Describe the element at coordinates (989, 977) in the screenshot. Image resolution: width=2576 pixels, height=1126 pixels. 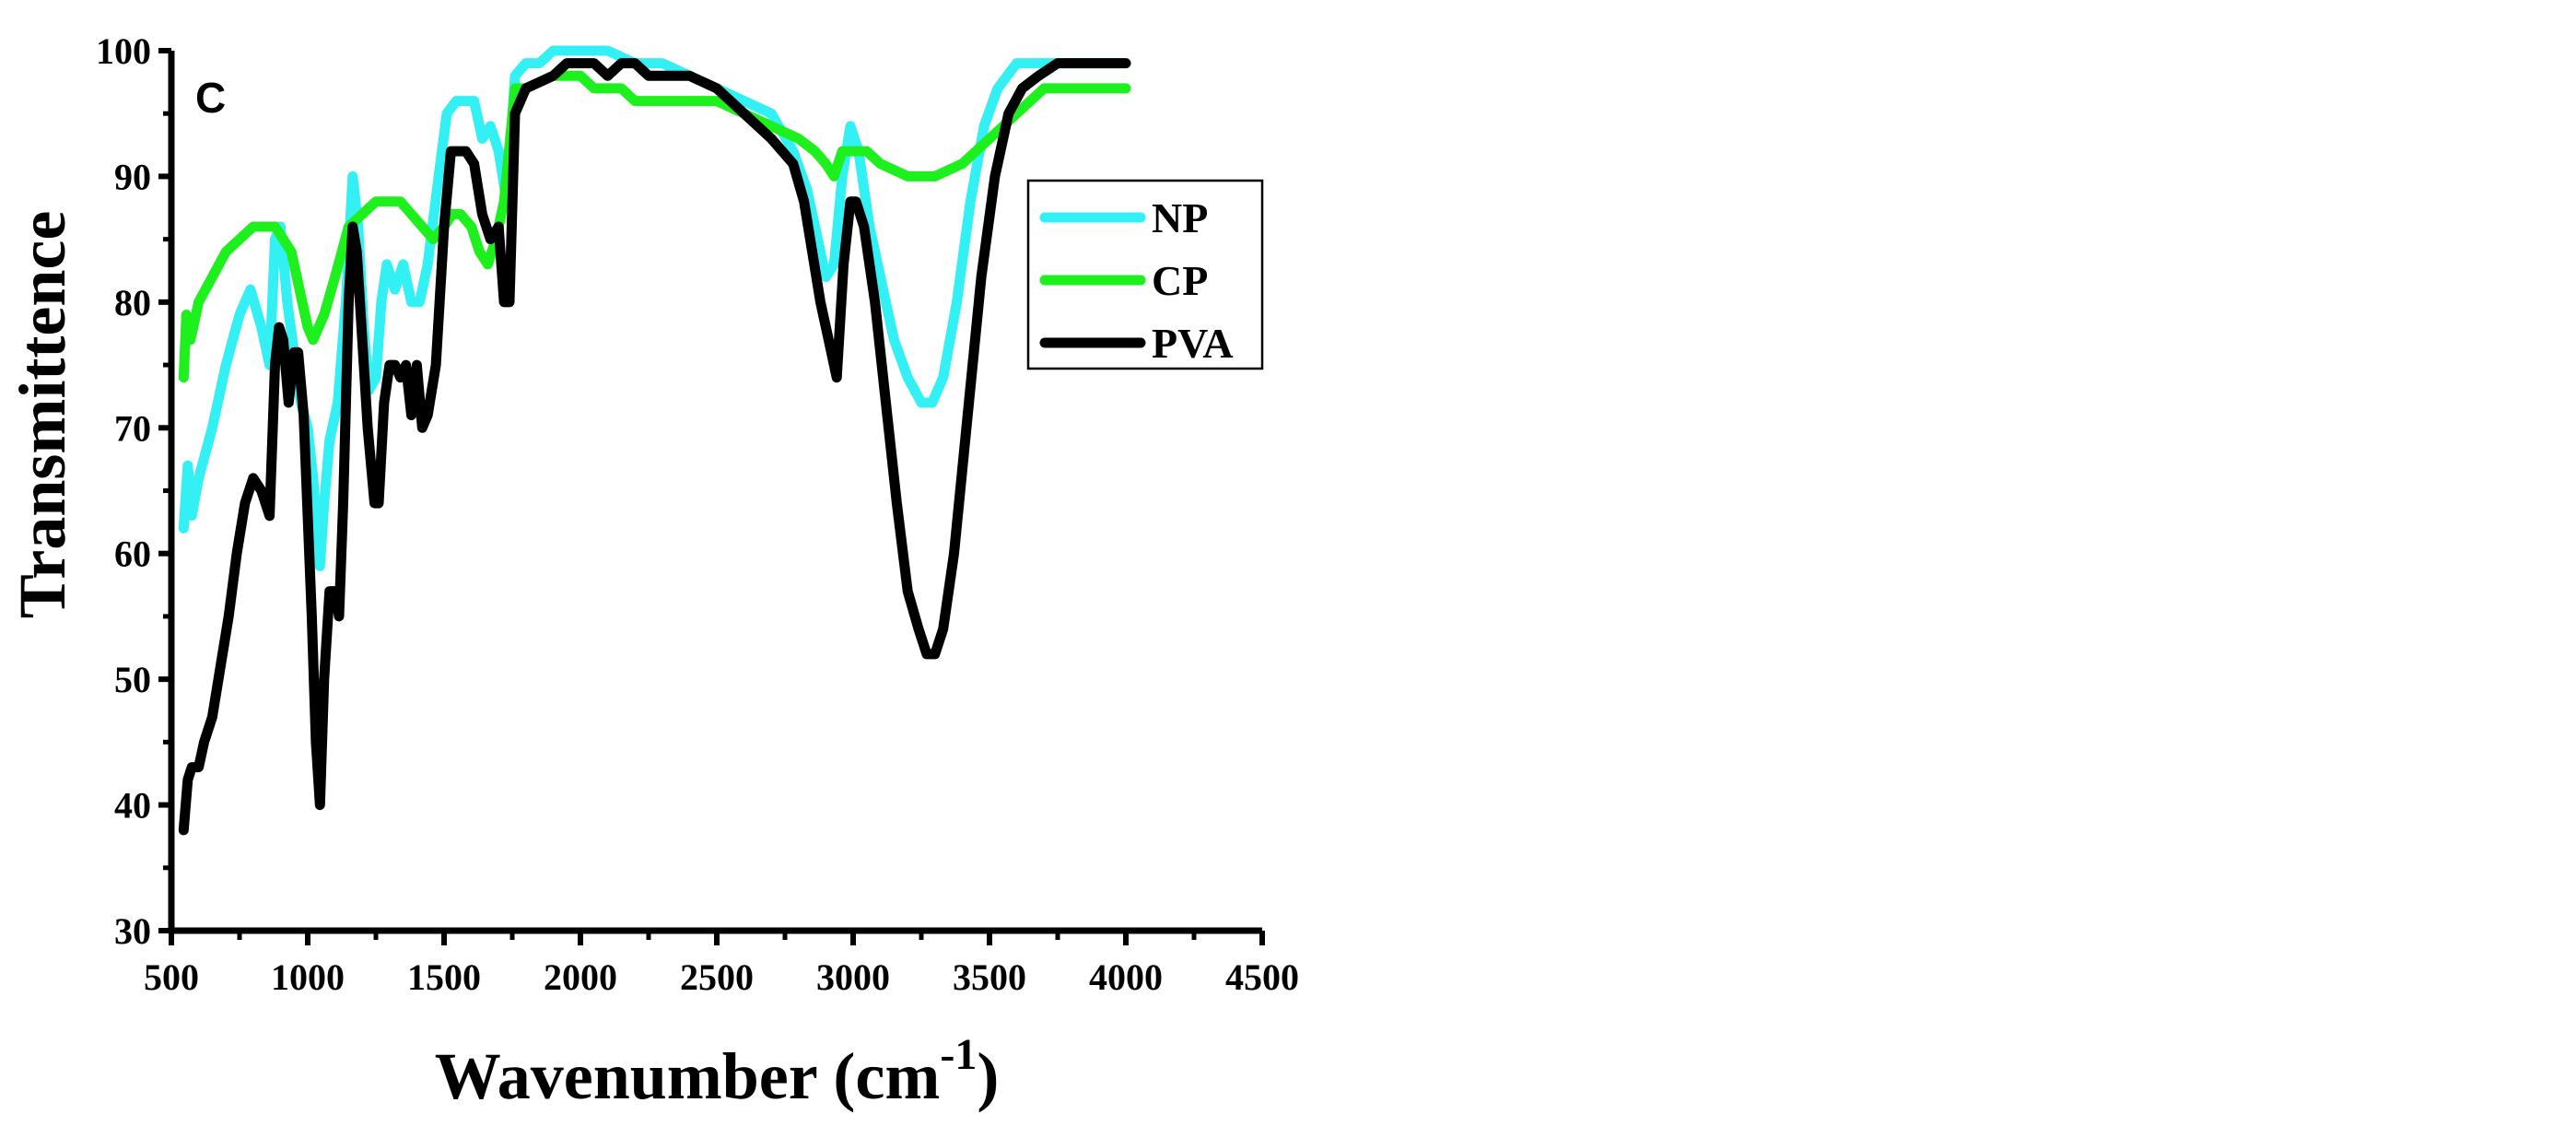
I see `x-tick-label: 3500` at that location.